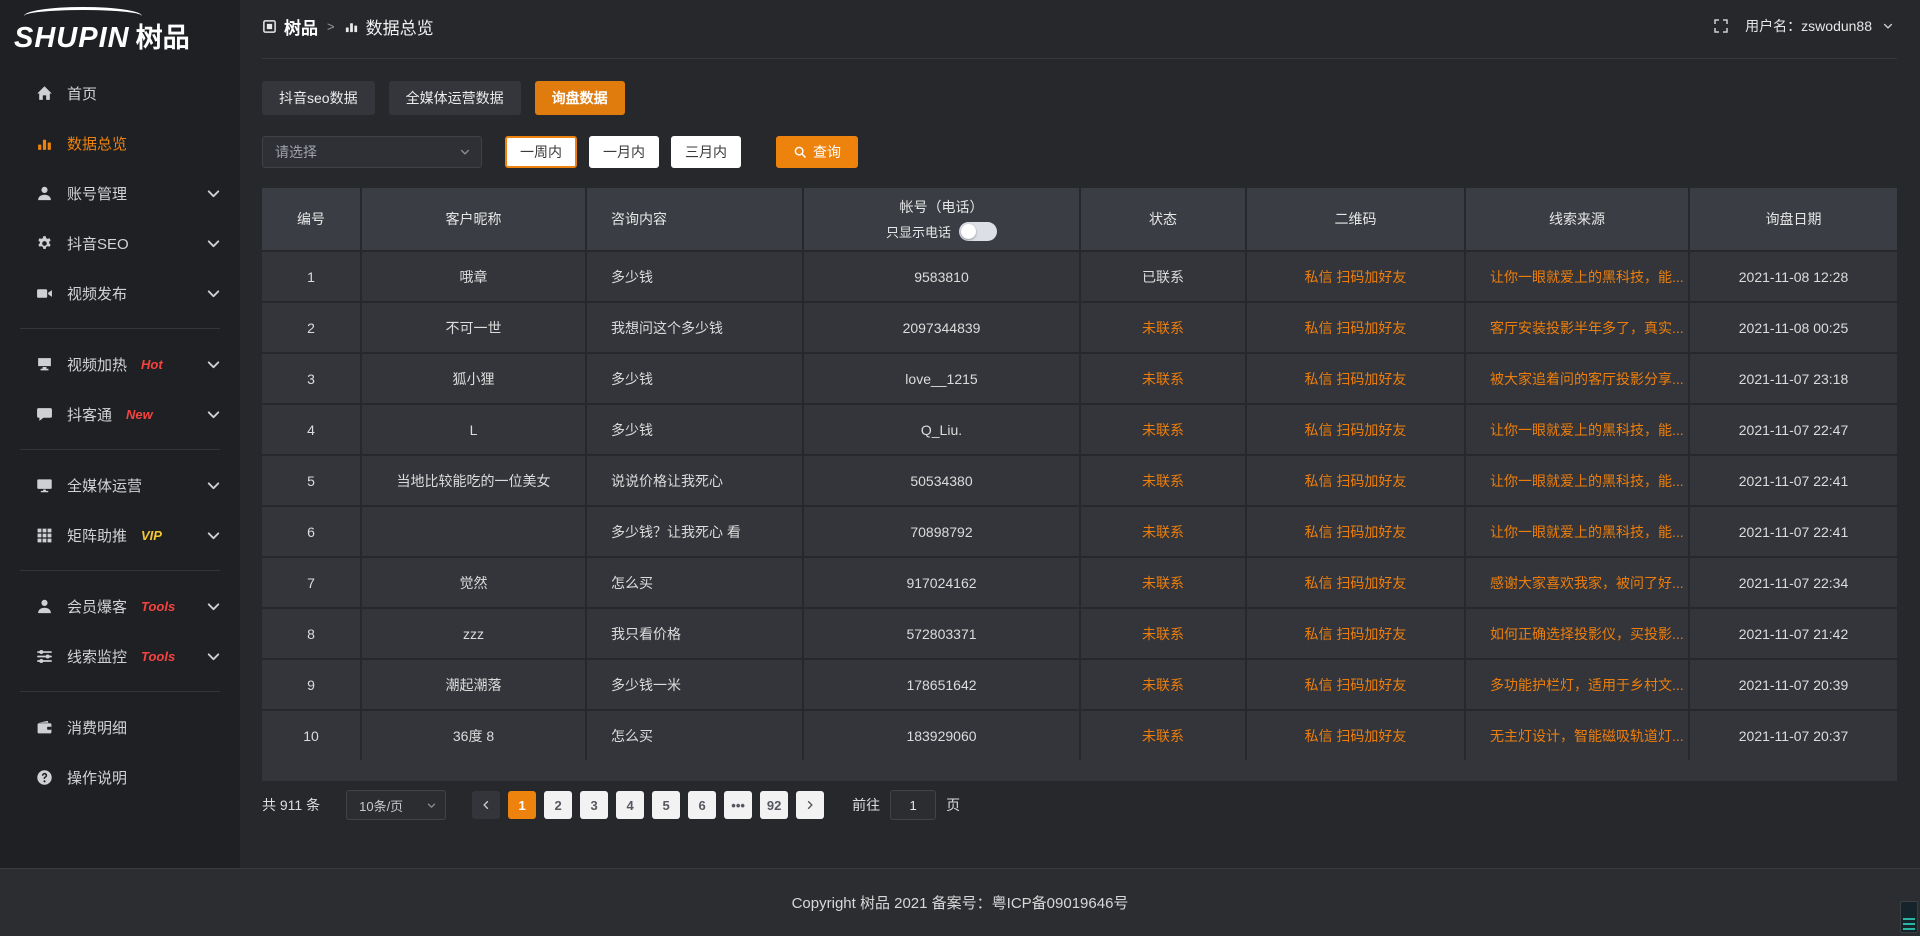  What do you see at coordinates (158, 656) in the screenshot?
I see `sidebar-item-badge: Tools` at bounding box center [158, 656].